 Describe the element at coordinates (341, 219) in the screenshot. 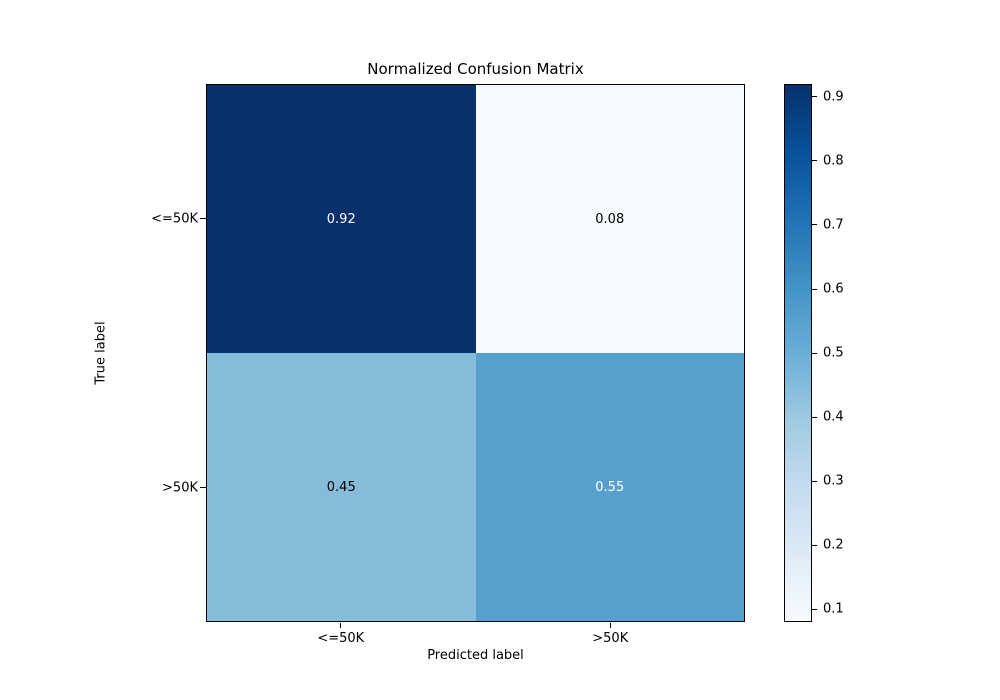

I see `heatmap-cell-true-le50k-pred-le50k: 0.92` at that location.